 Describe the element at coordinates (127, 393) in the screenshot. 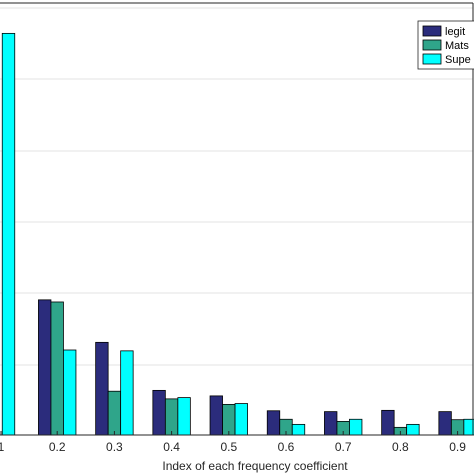

I see `bar-supe-0.3` at that location.